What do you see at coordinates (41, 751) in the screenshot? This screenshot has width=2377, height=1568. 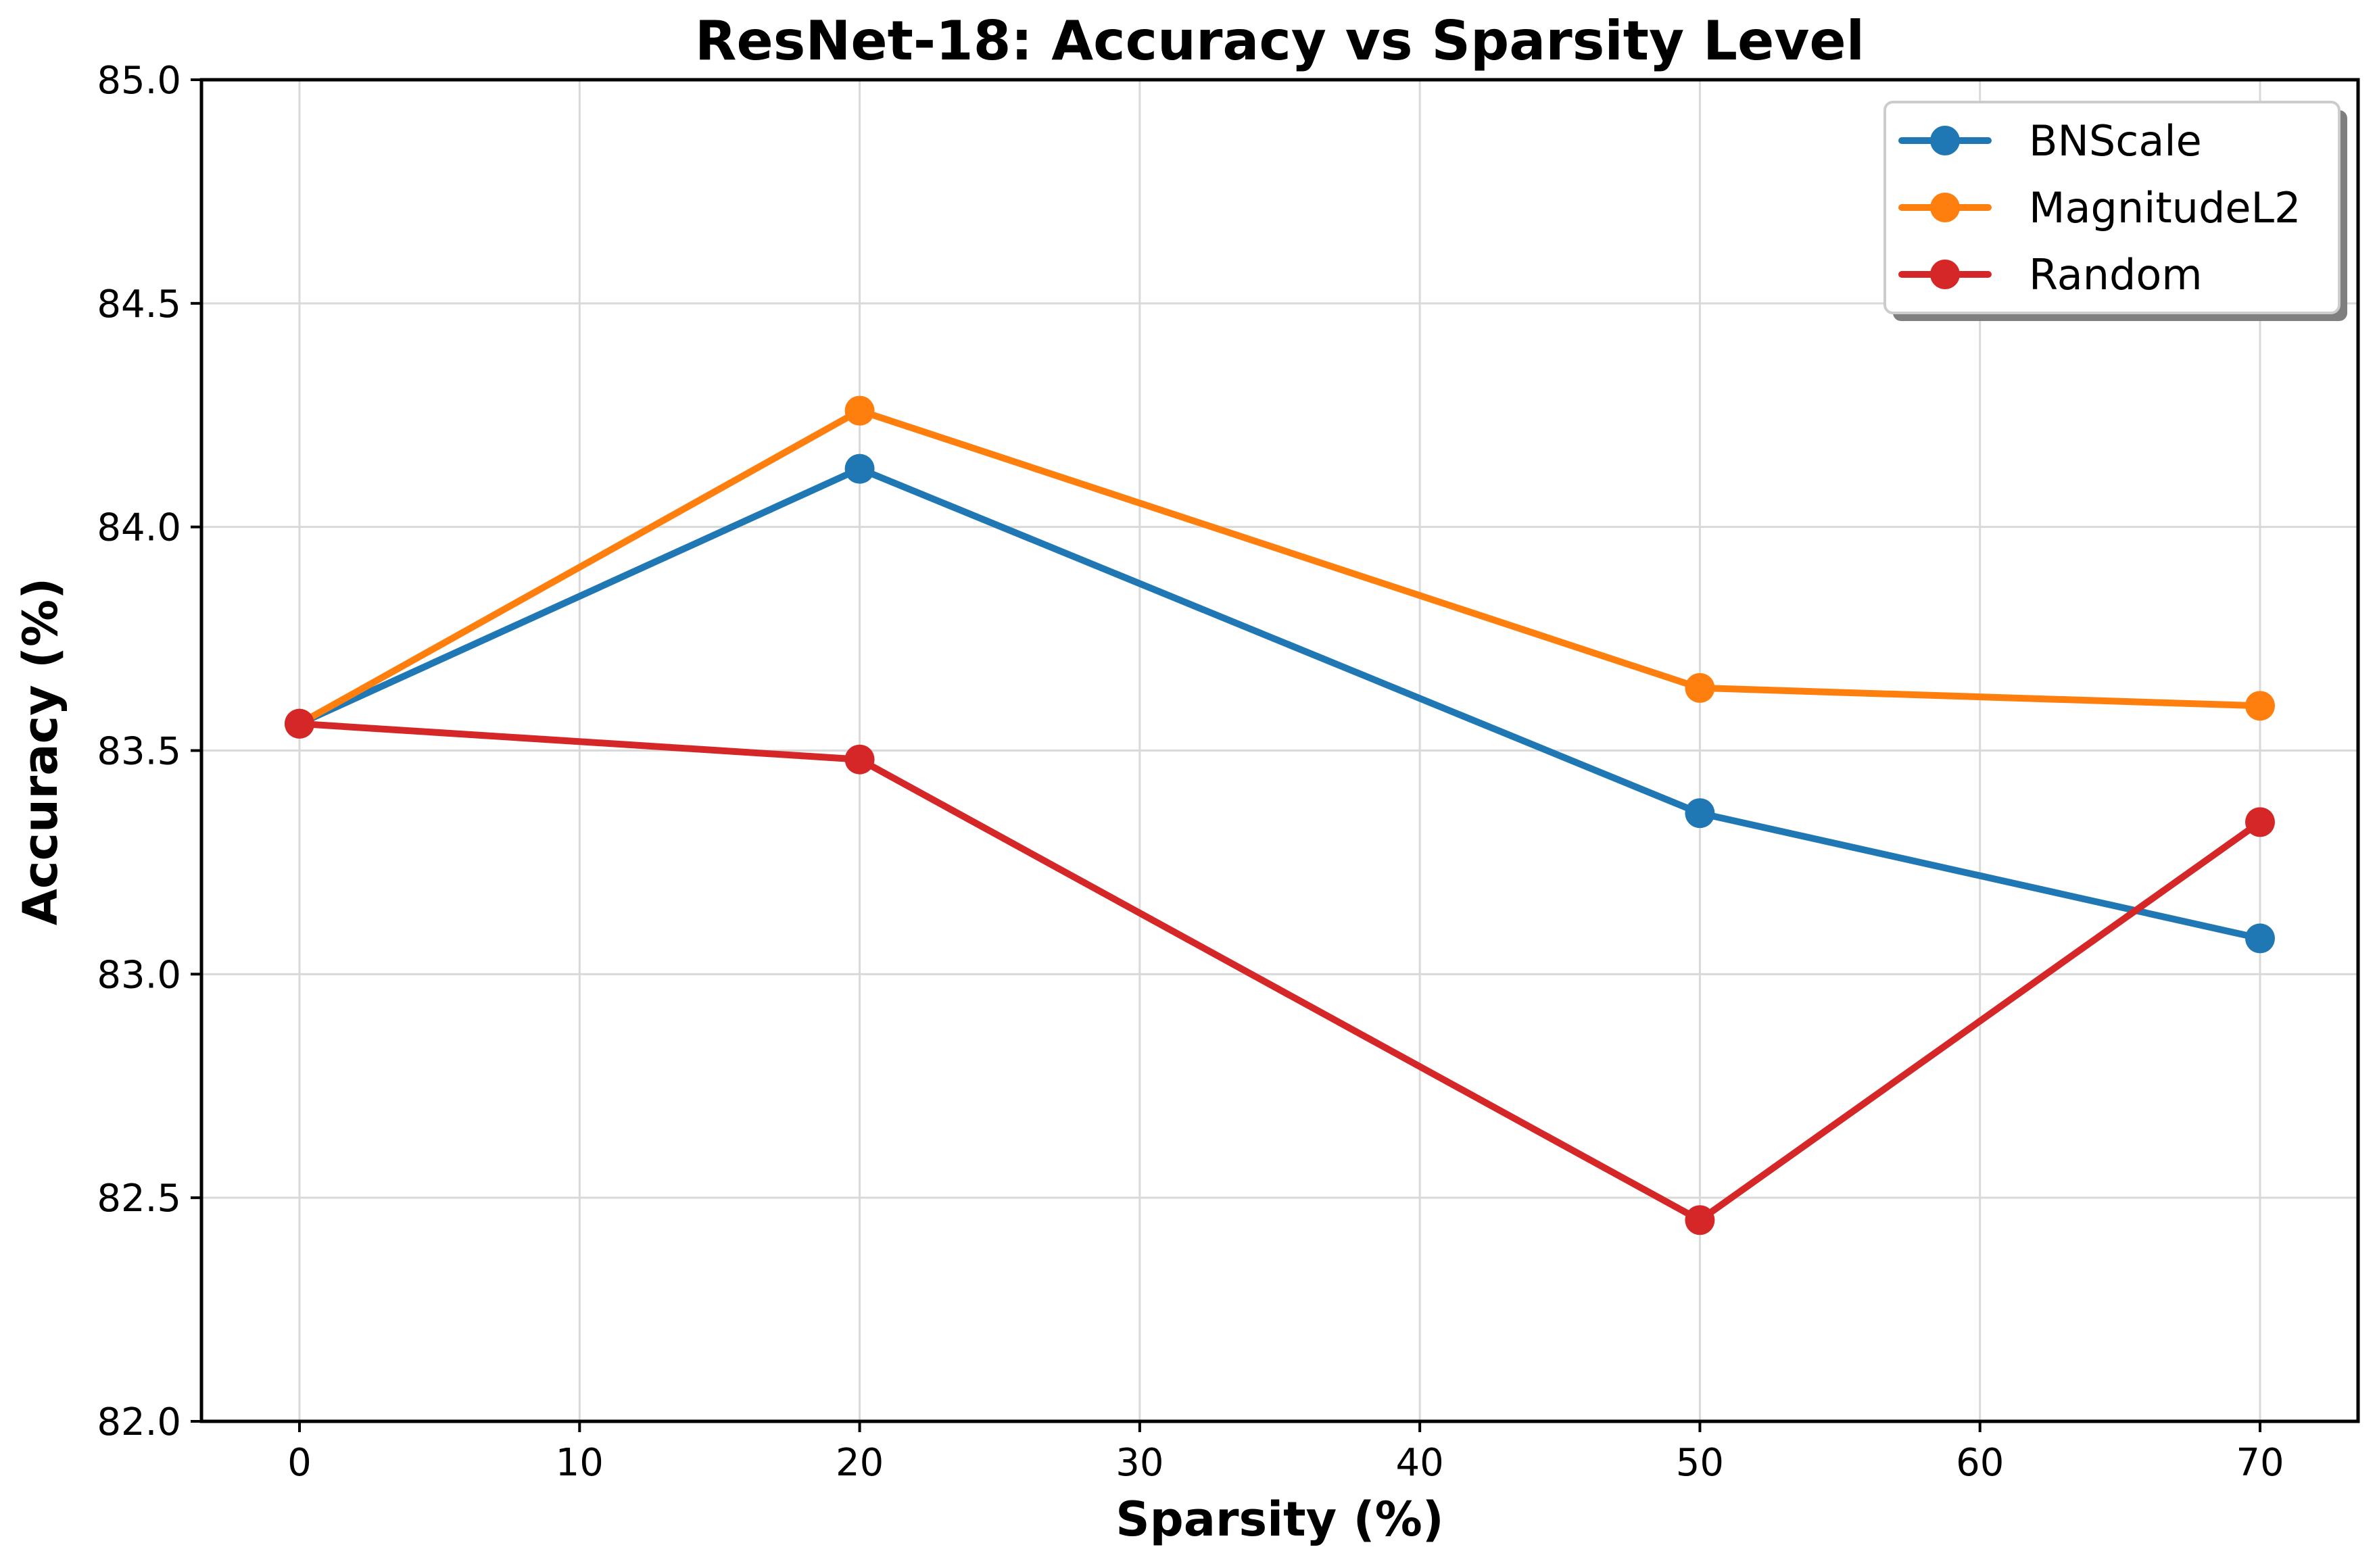 I see `y-axis-label: Accuracy (%)` at bounding box center [41, 751].